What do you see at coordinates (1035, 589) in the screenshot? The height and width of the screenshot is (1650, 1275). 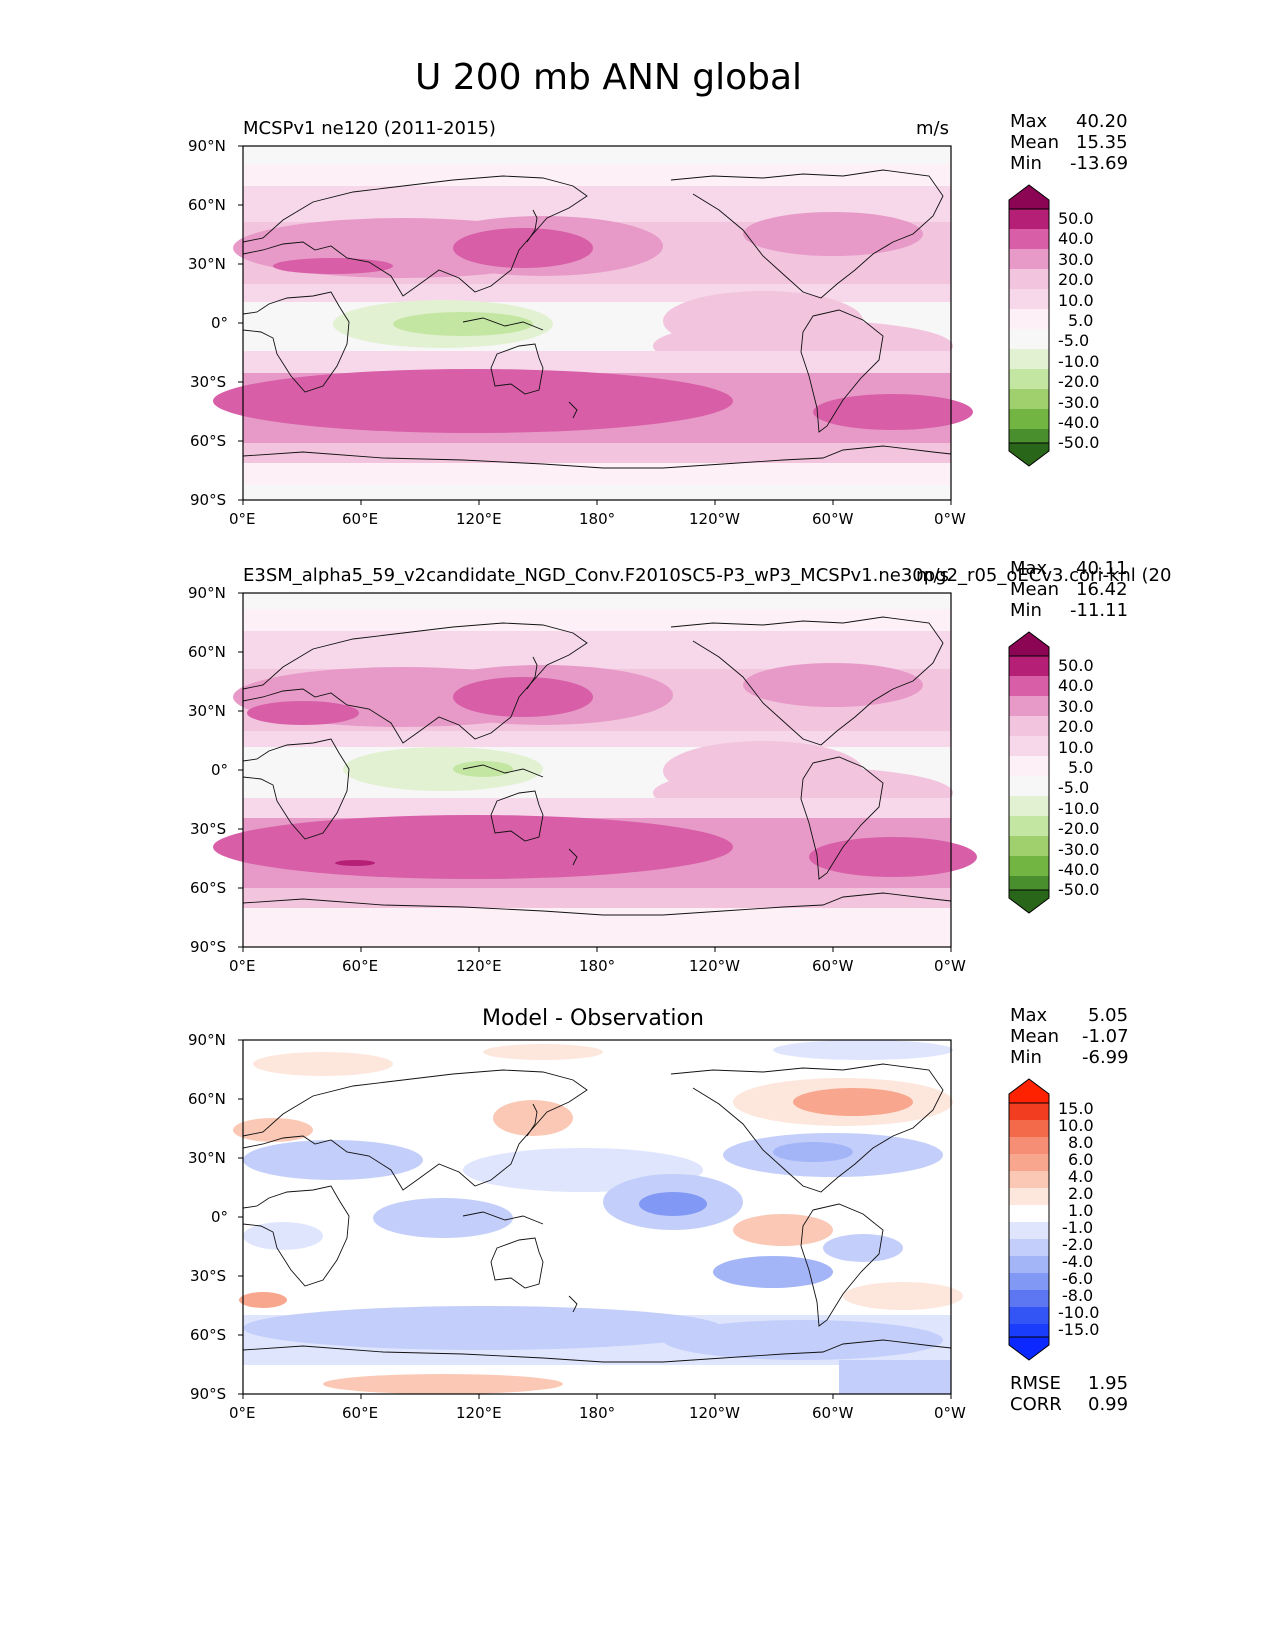 I see `p2-stat-mean-label: Mean` at bounding box center [1035, 589].